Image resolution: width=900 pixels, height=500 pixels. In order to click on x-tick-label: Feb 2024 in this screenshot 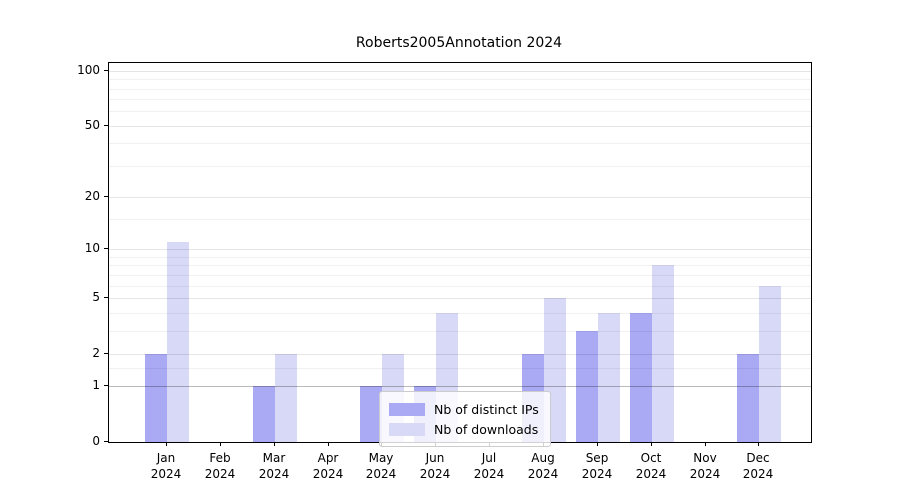, I will do `click(220, 466)`.